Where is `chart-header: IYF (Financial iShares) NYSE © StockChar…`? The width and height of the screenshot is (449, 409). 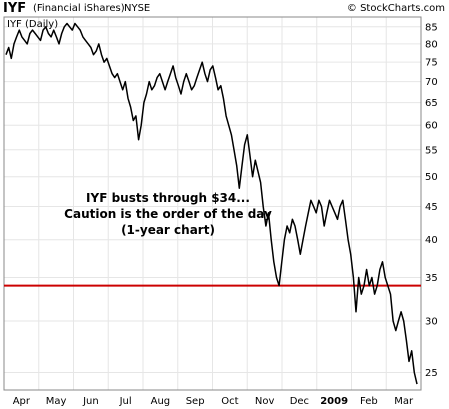 chart-header: IYF (Financial iShares) NYSE © StockChar… is located at coordinates (224, 8).